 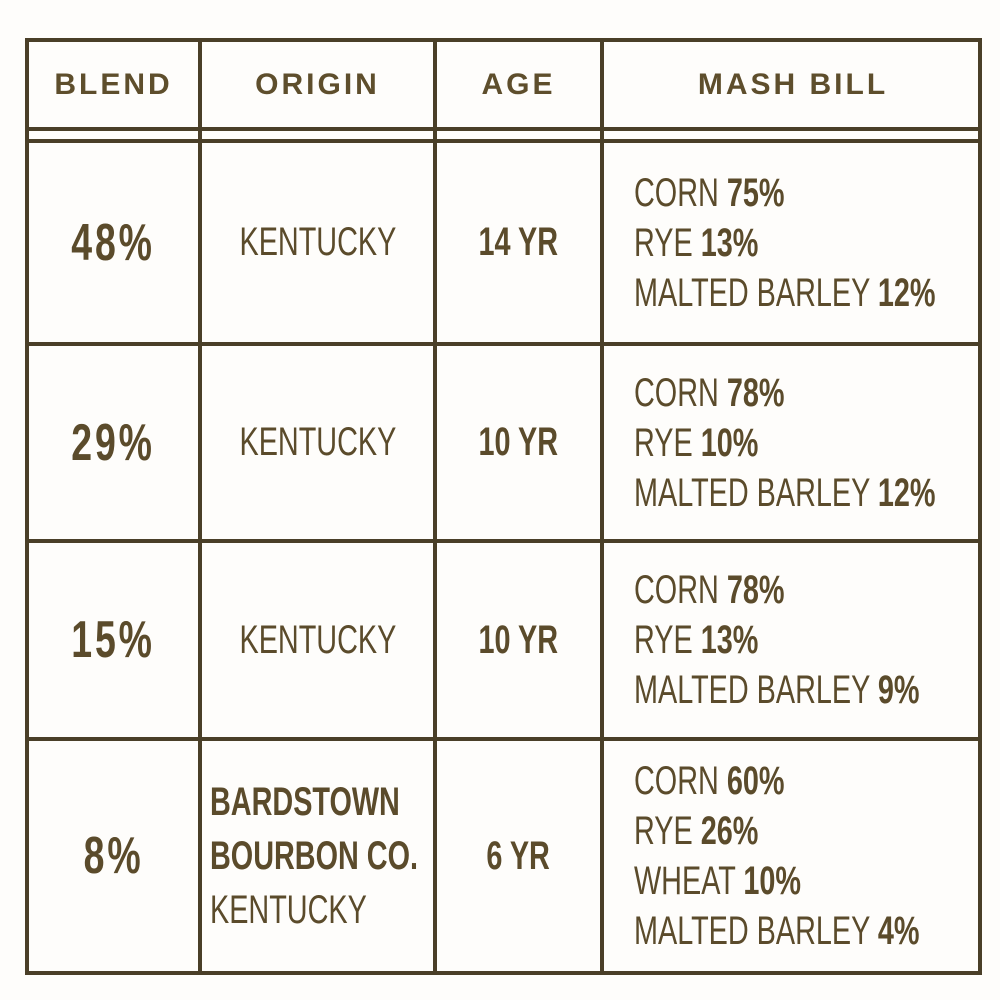 I want to click on age-value: 14 YR, so click(x=518, y=242).